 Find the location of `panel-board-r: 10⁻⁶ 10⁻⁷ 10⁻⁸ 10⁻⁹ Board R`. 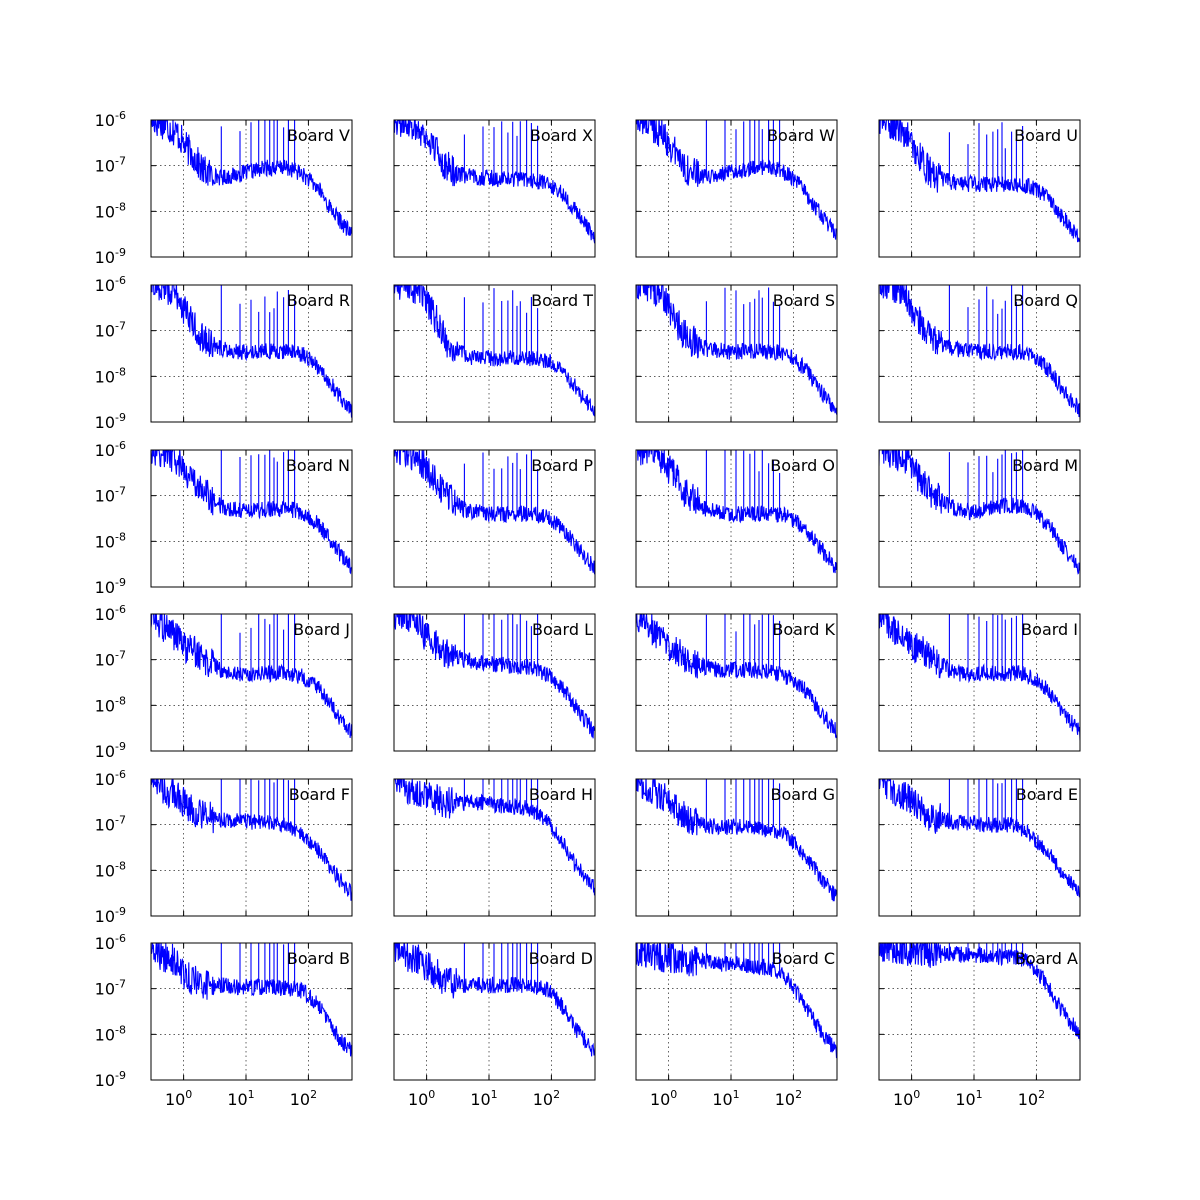

panel-board-r: 10⁻⁶ 10⁻⁷ 10⁻⁸ 10⁻⁹ Board R is located at coordinates (224, 353).